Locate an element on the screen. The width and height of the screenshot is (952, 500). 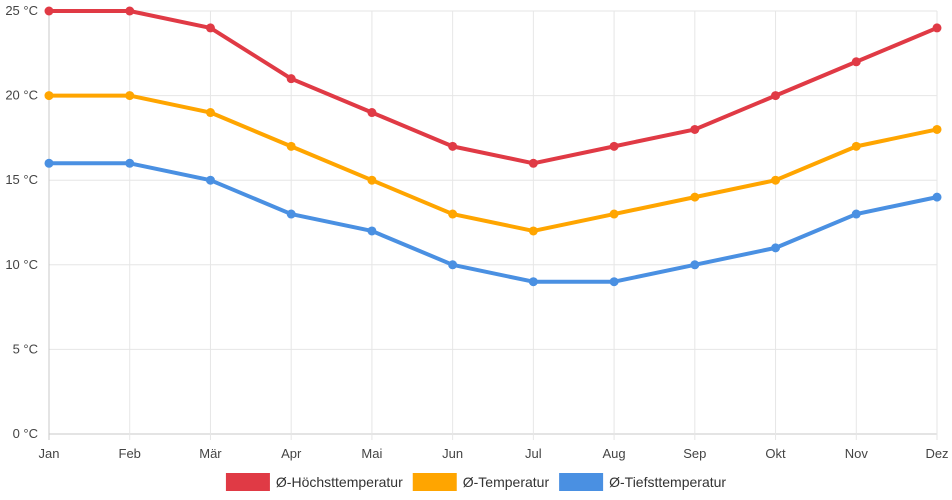
legend-label: Ø-Höchsttemperatur is located at coordinates (339, 482).